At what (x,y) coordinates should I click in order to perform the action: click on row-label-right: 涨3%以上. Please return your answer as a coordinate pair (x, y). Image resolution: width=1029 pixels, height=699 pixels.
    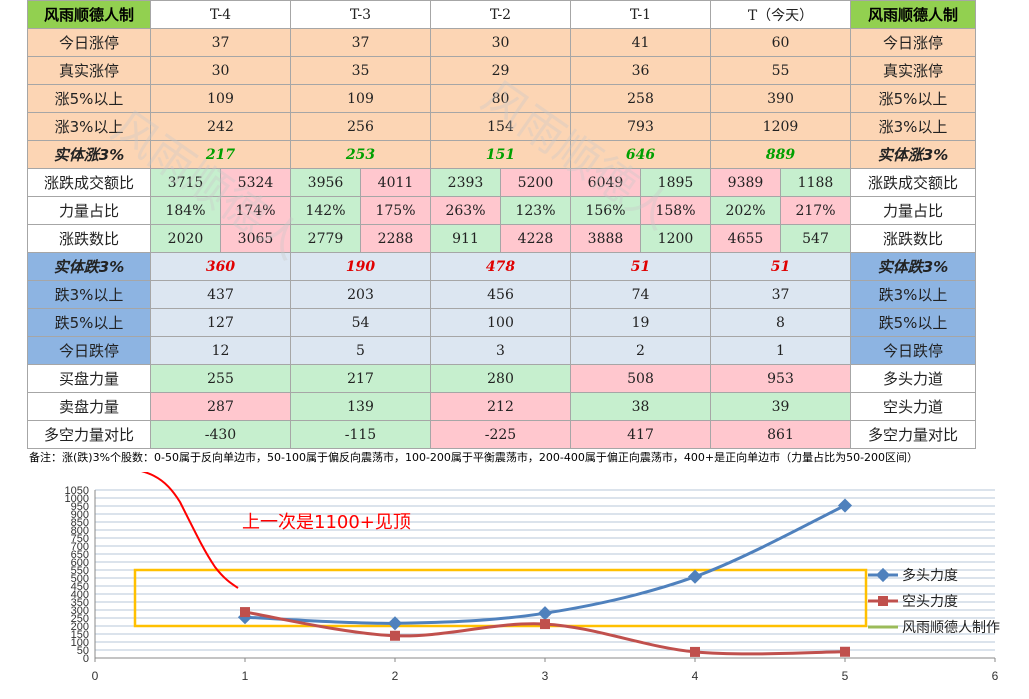
    Looking at the image, I should click on (913, 126).